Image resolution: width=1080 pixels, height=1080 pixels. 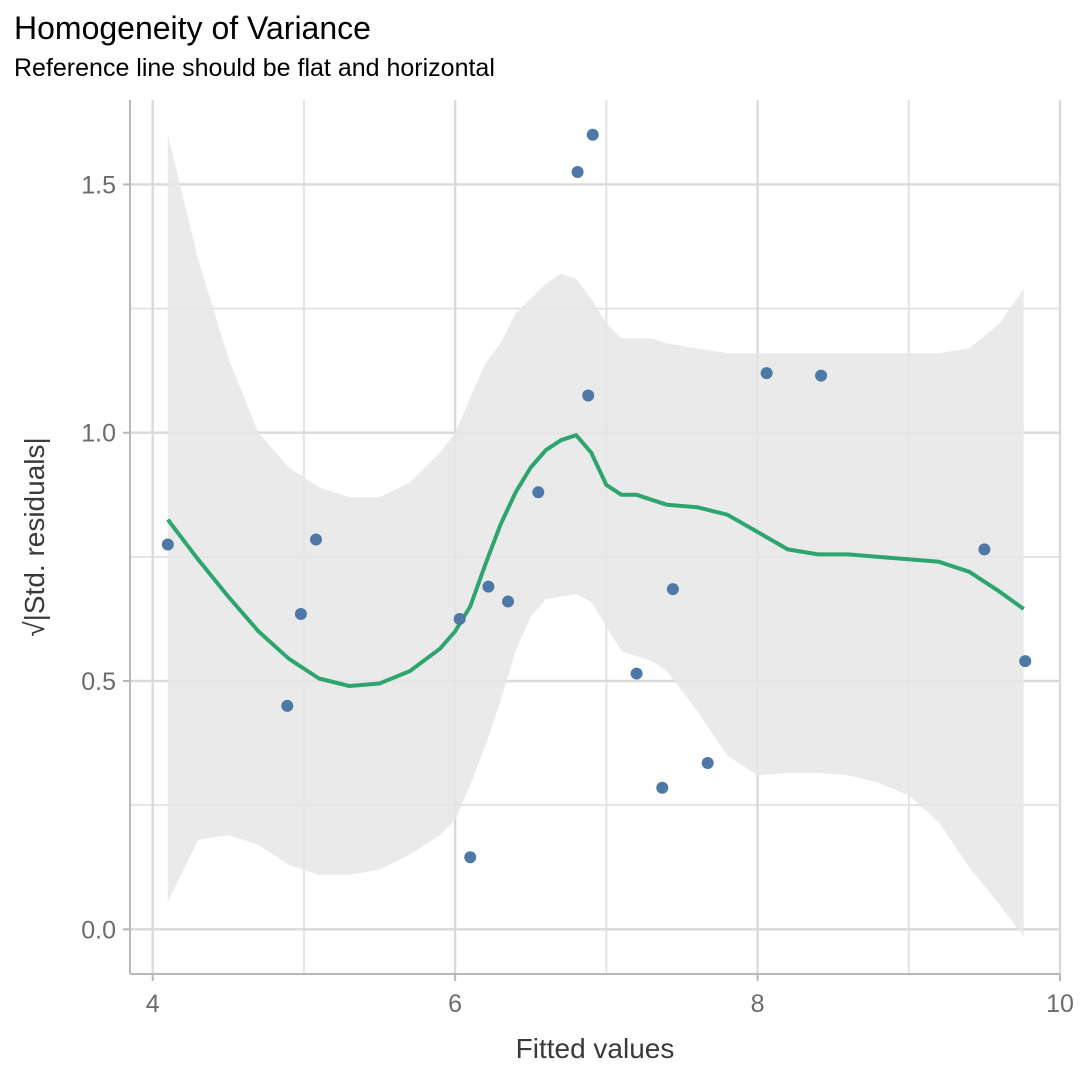 I want to click on y-axis-title: √|Std. residuals|, so click(x=34, y=537).